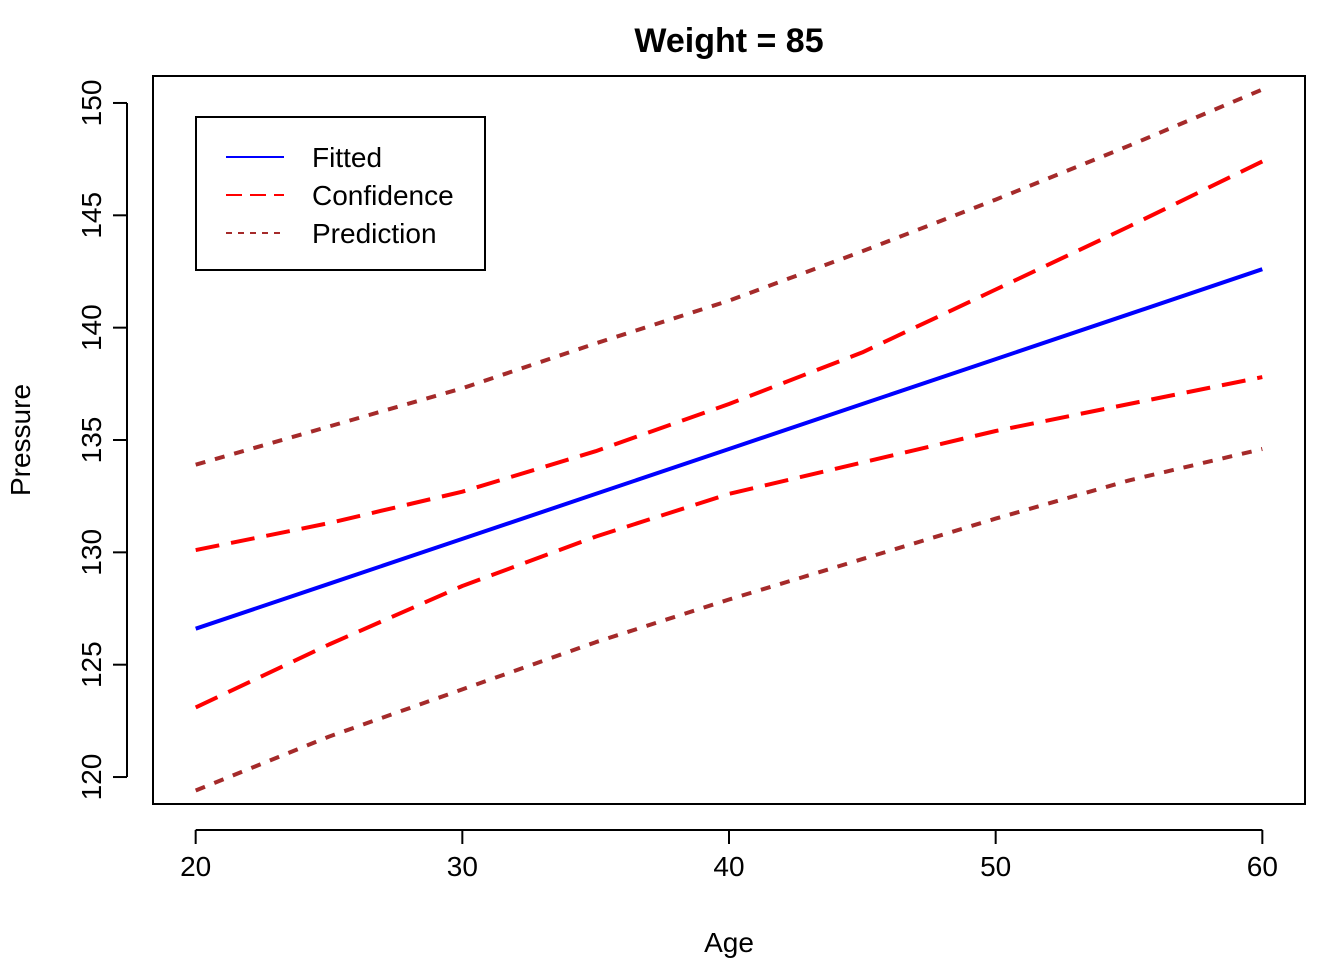 This screenshot has width=1344, height=960. What do you see at coordinates (1262, 866) in the screenshot?
I see `x-tick-label: 60` at bounding box center [1262, 866].